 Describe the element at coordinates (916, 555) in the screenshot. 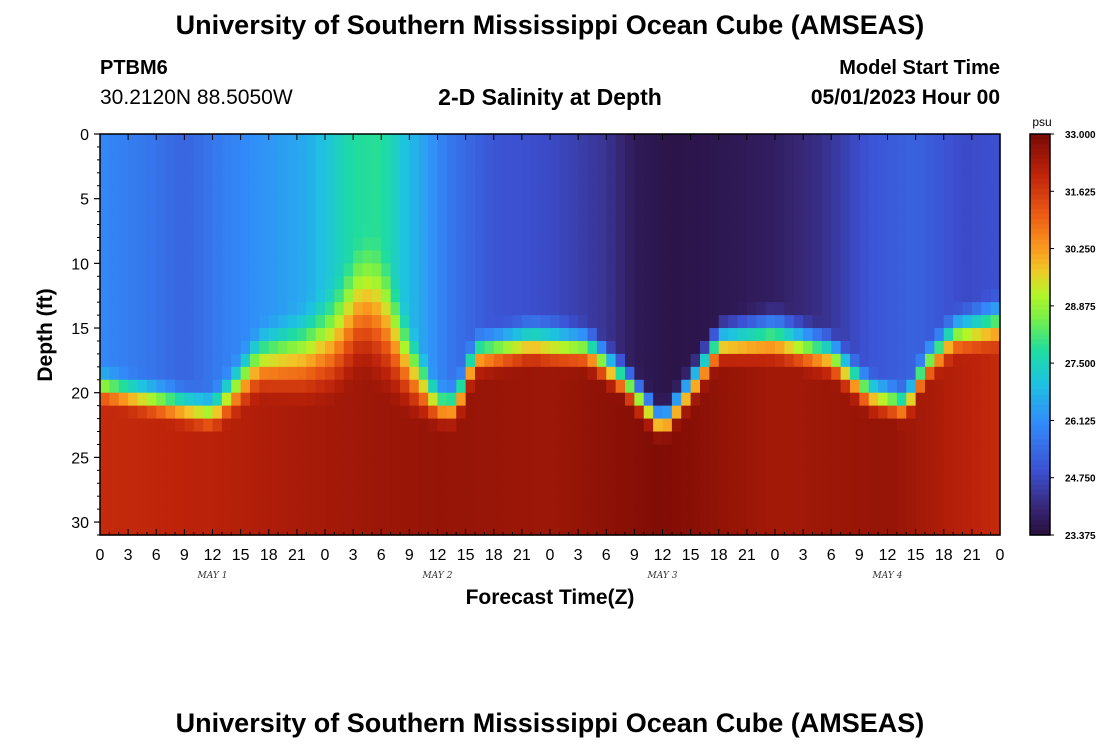

I see `x-tick-label: 15` at that location.